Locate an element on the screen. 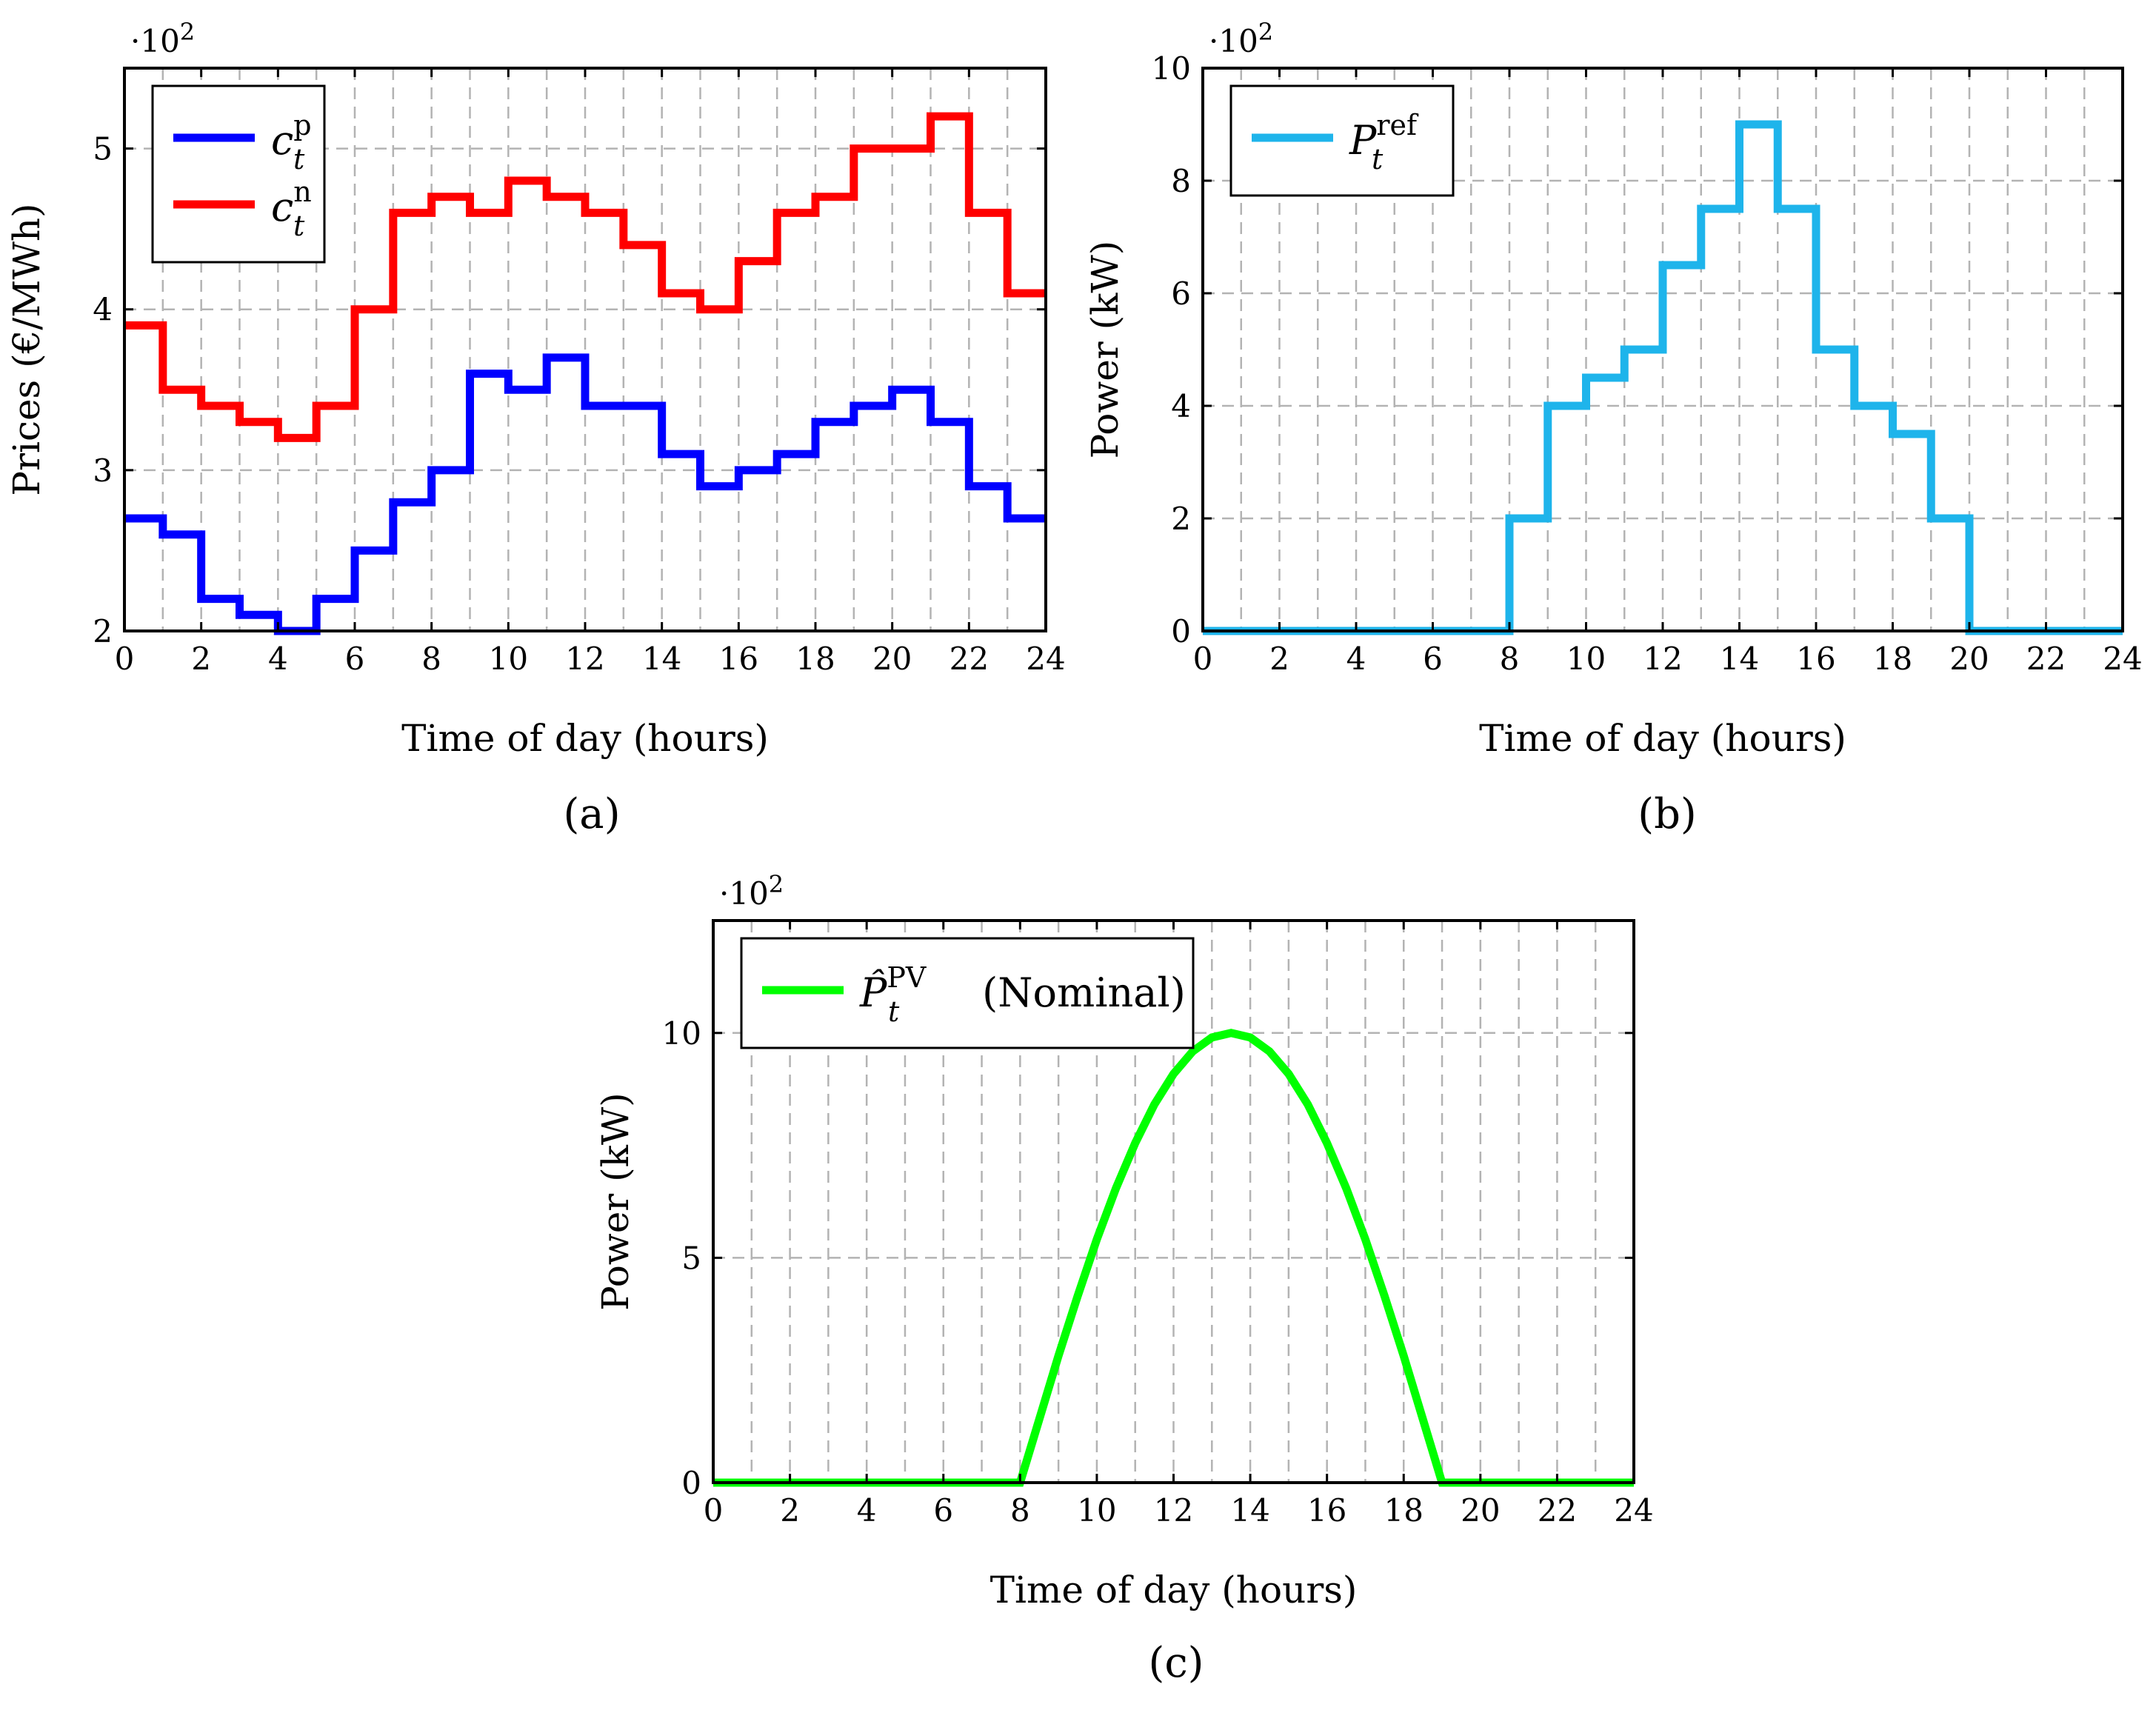 The image size is (2156, 1710). legend-base: P is located at coordinates (1363, 140).